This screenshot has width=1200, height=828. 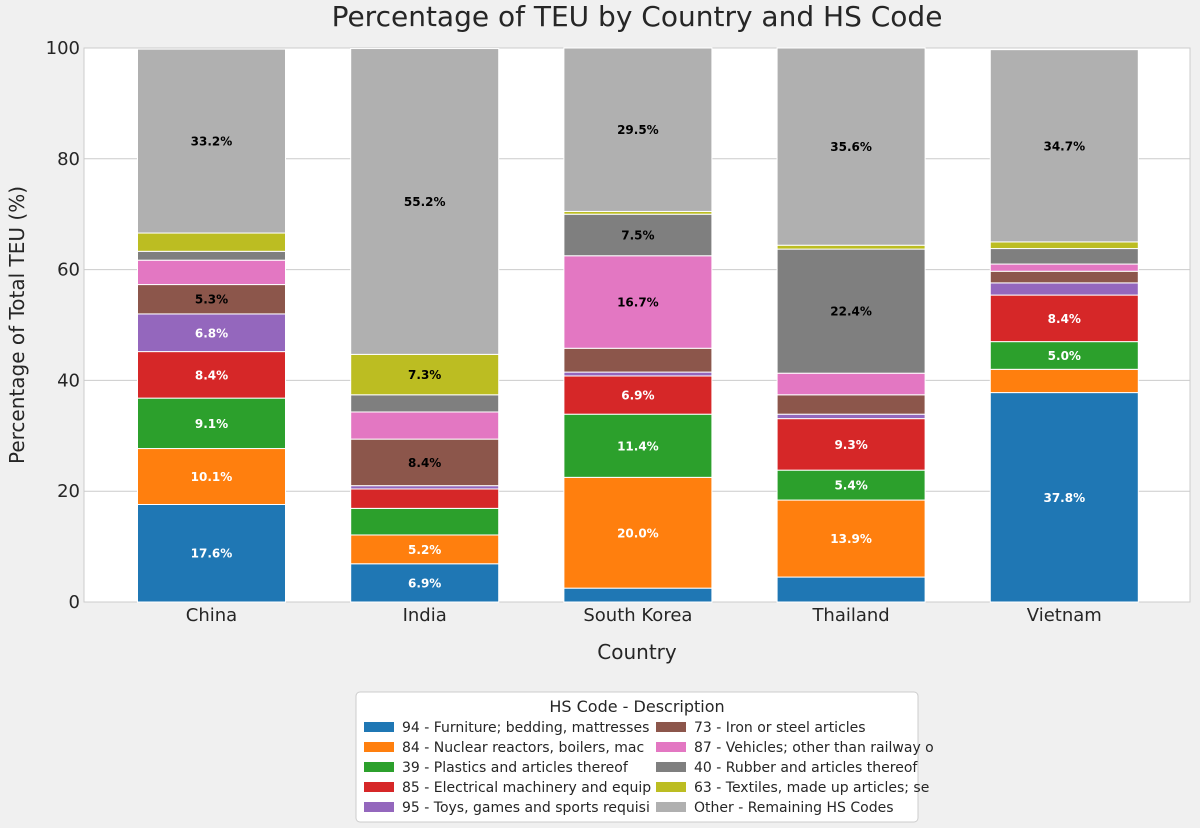 What do you see at coordinates (212, 142) in the screenshot?
I see `bar-value-label: 33.2%` at bounding box center [212, 142].